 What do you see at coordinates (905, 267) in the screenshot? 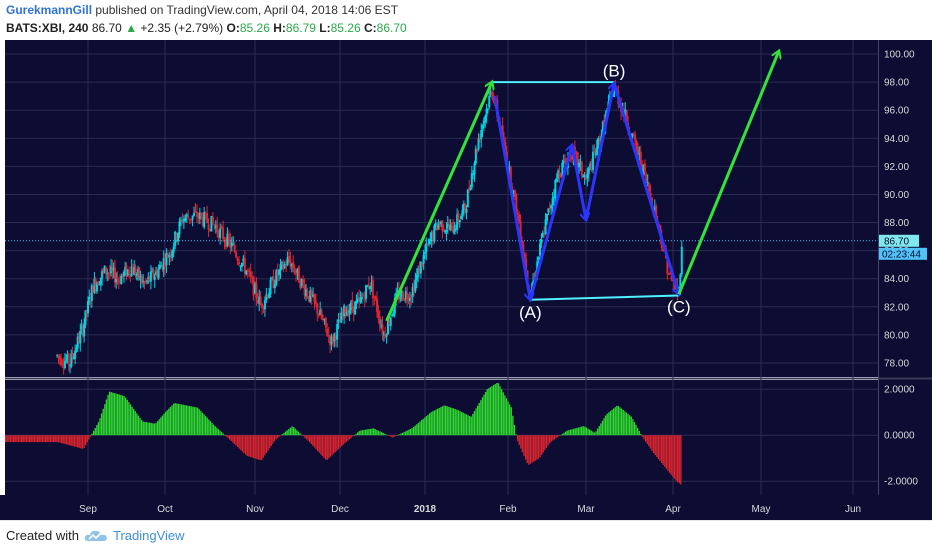
I see `price-scale-bg` at bounding box center [905, 267].